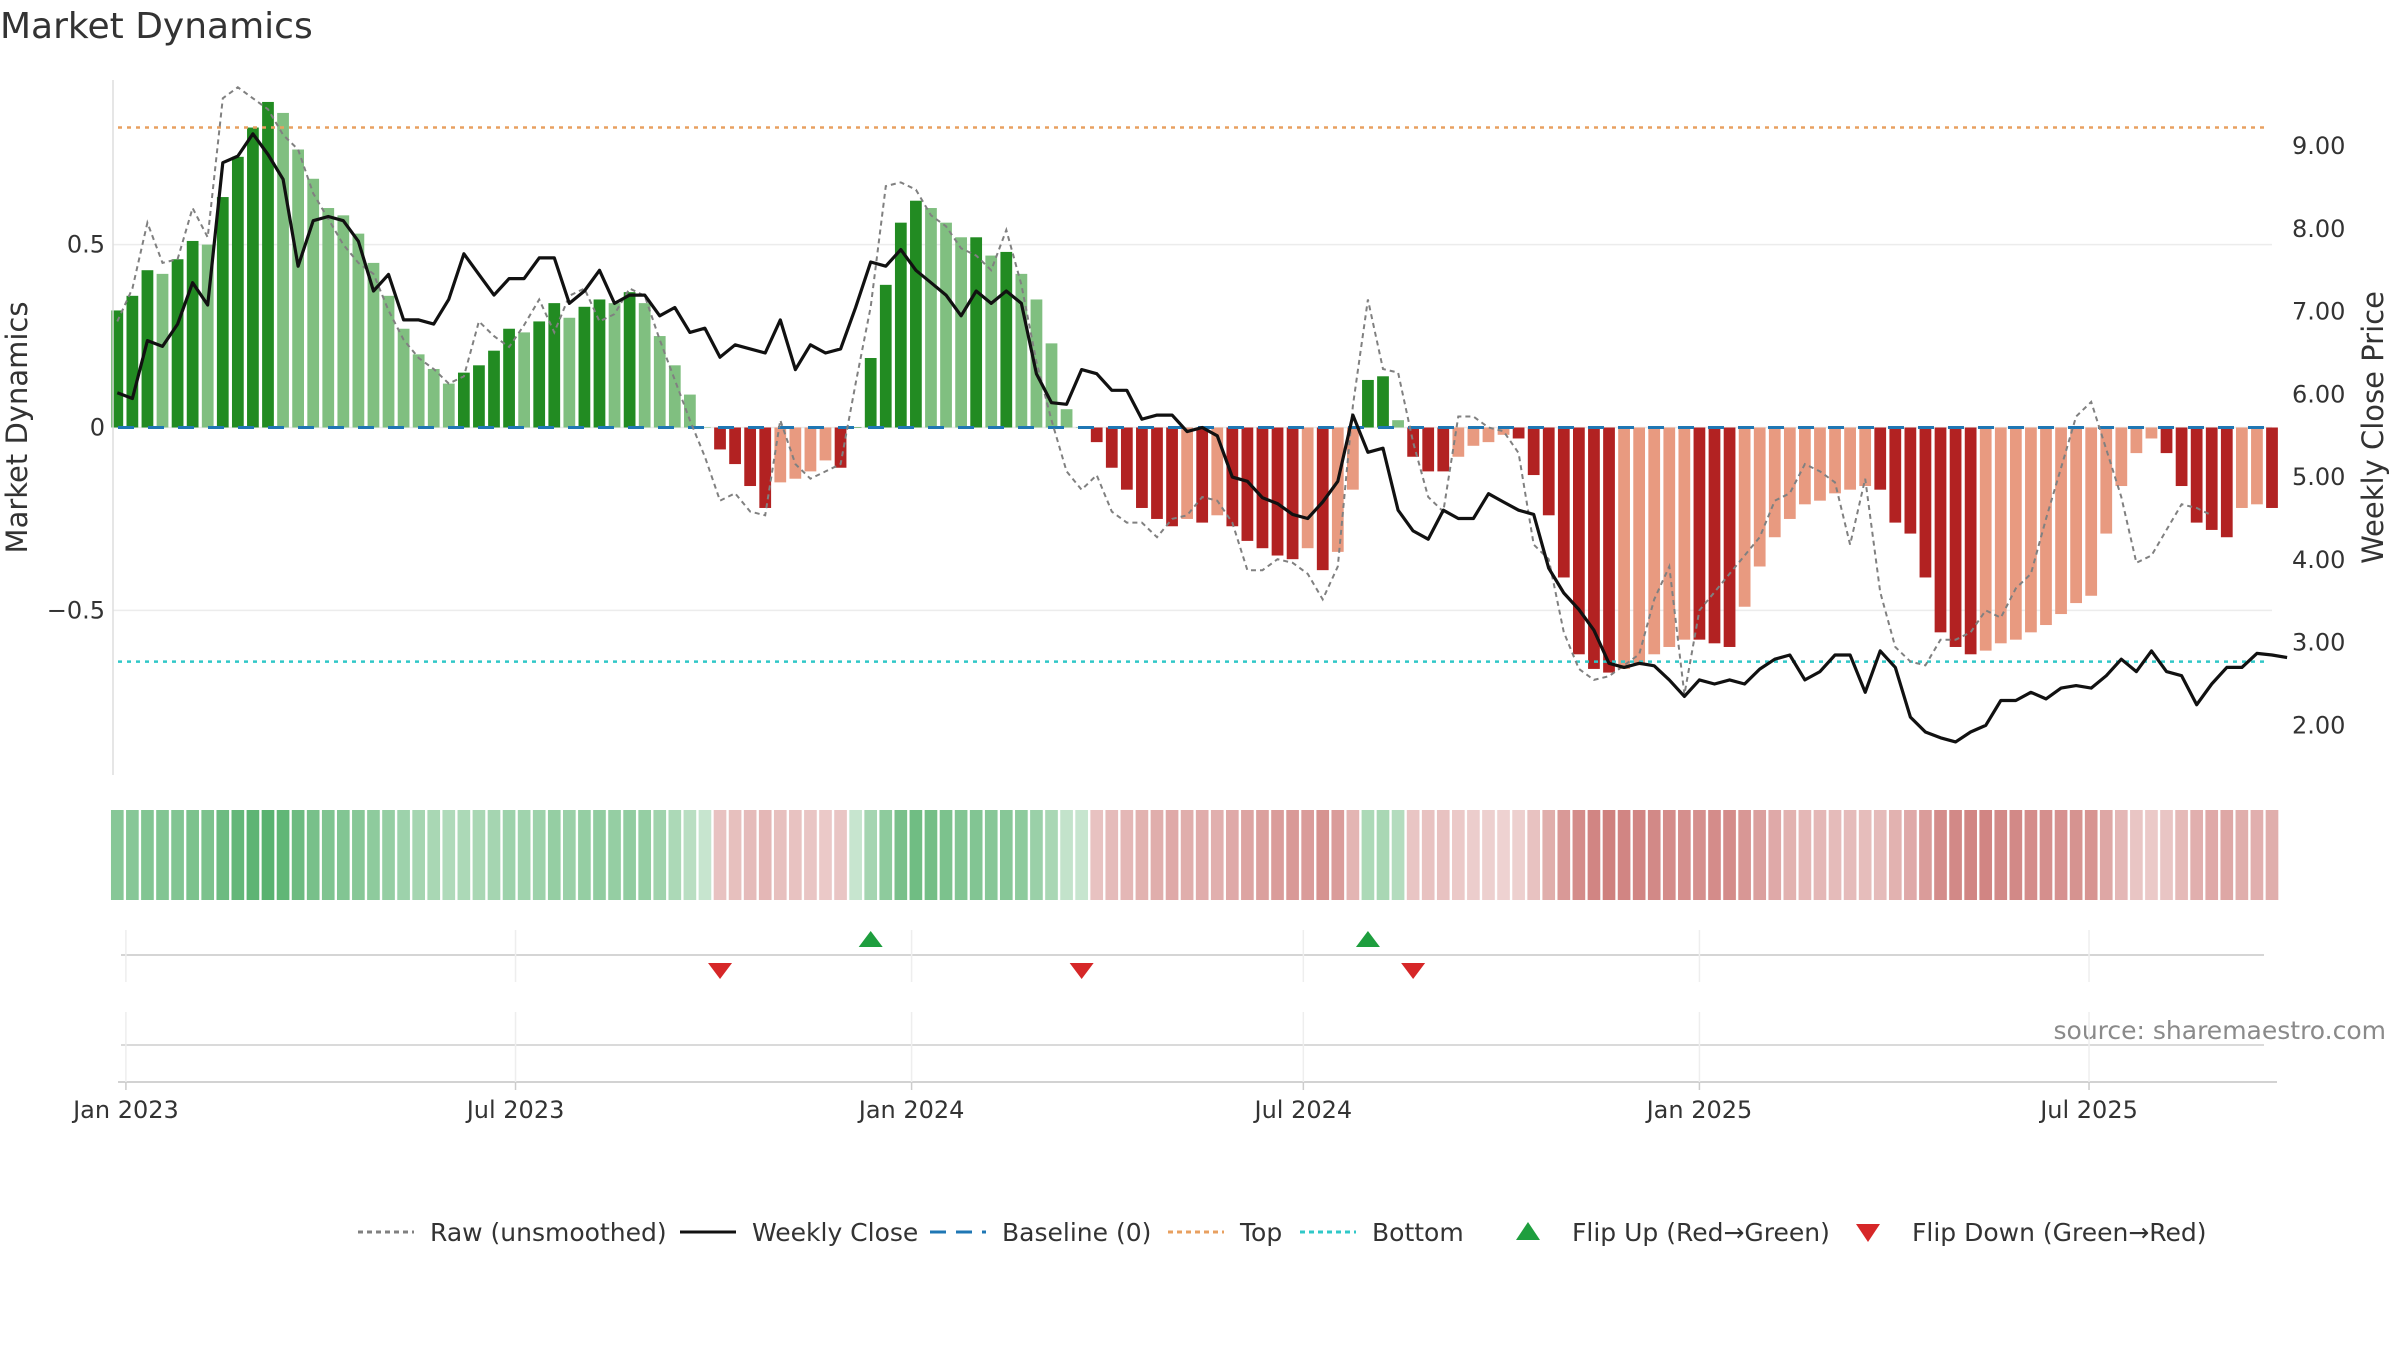 The image size is (2400, 1350). What do you see at coordinates (1040, 1232) in the screenshot?
I see `legend-item: Baseline (0)` at bounding box center [1040, 1232].